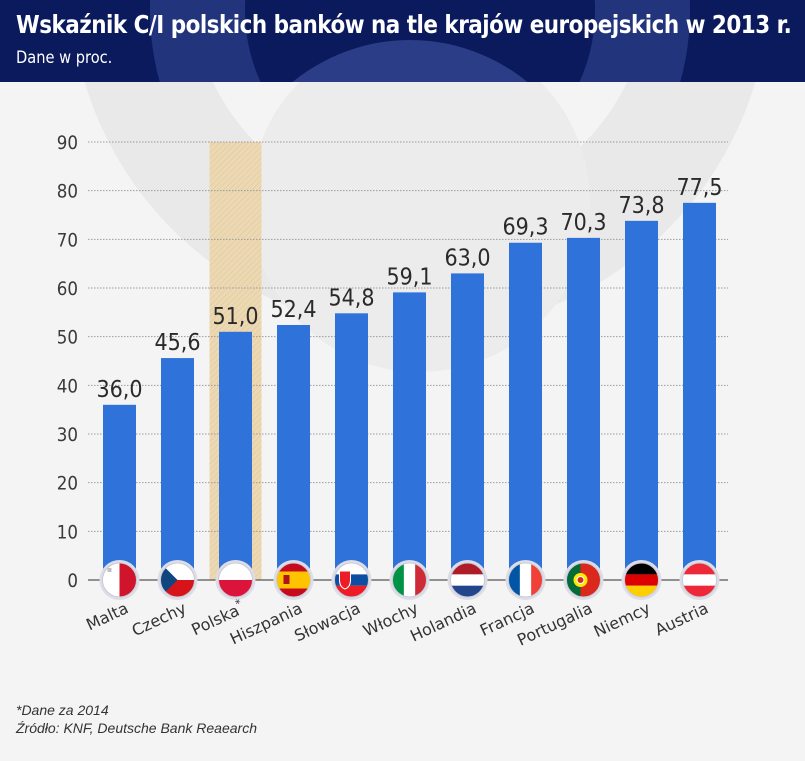  Describe the element at coordinates (67, 143) in the screenshot. I see `y-tick-label: 90` at that location.